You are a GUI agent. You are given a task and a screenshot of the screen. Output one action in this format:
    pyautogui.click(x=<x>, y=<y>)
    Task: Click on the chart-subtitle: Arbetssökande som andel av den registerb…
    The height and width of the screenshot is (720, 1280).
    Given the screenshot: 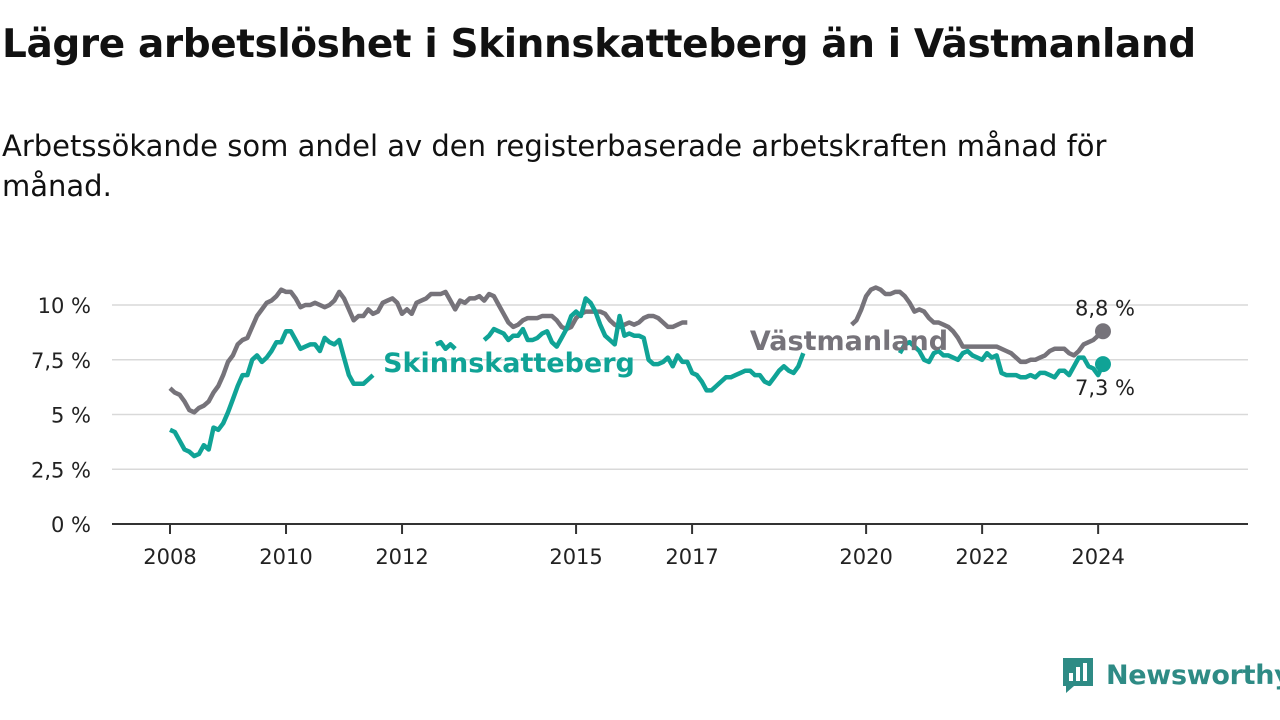 What is the action you would take?
    pyautogui.click(x=554, y=166)
    